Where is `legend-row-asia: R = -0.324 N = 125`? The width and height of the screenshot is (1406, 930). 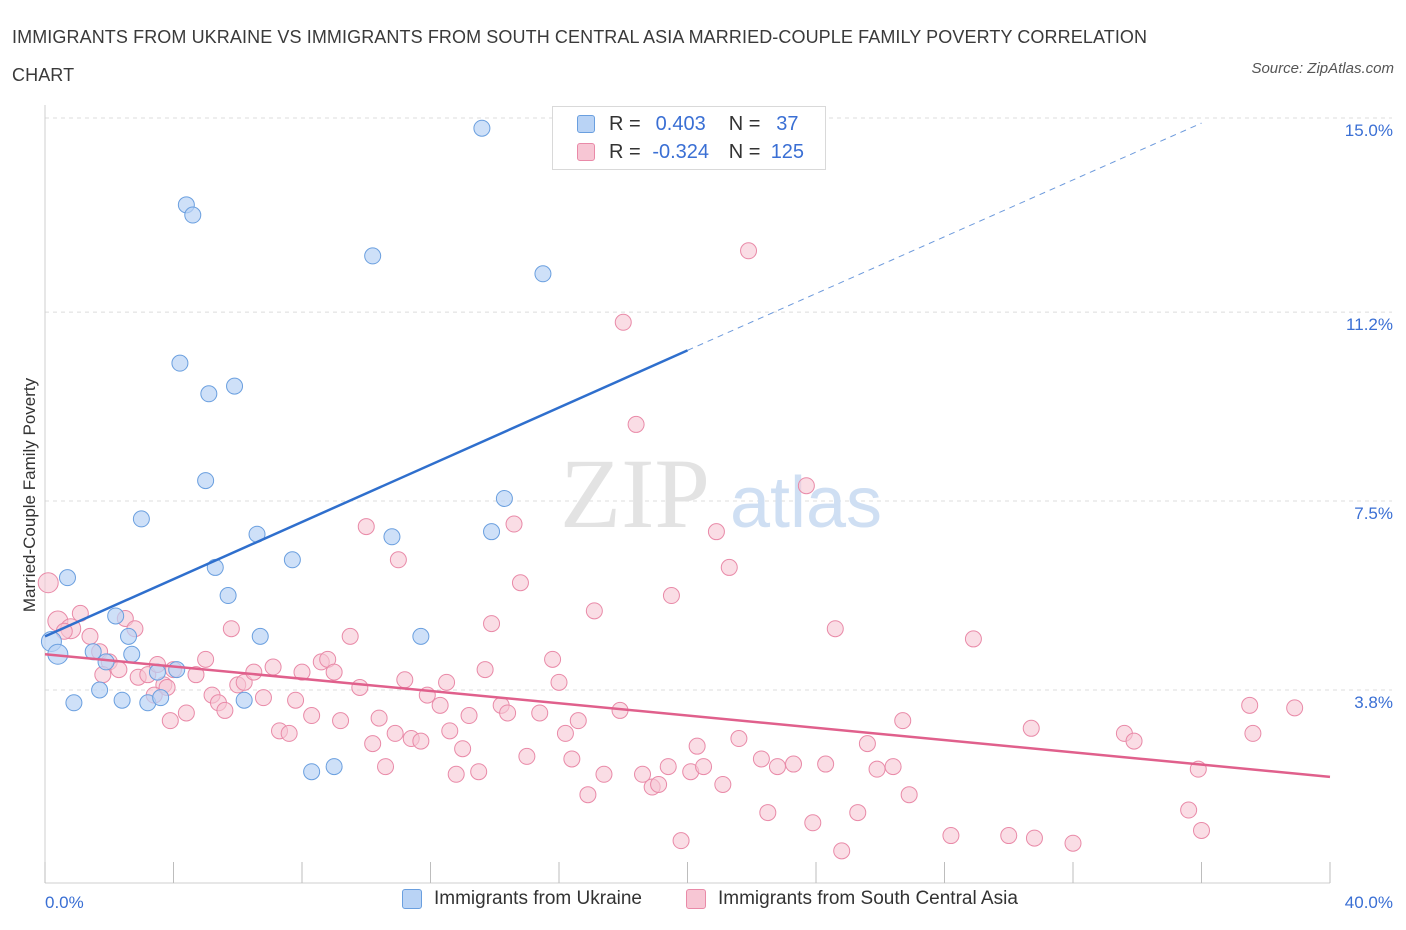
legend-row-asia: R = -0.324 N = 125 is located at coordinates (695, 152).